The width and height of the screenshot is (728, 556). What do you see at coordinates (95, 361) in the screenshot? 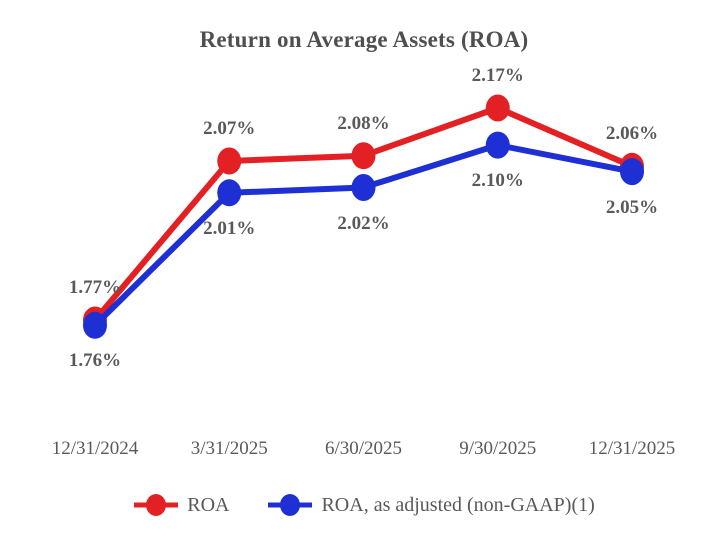
I see `roa-adjusted-data-label-0: 1.76%` at bounding box center [95, 361].